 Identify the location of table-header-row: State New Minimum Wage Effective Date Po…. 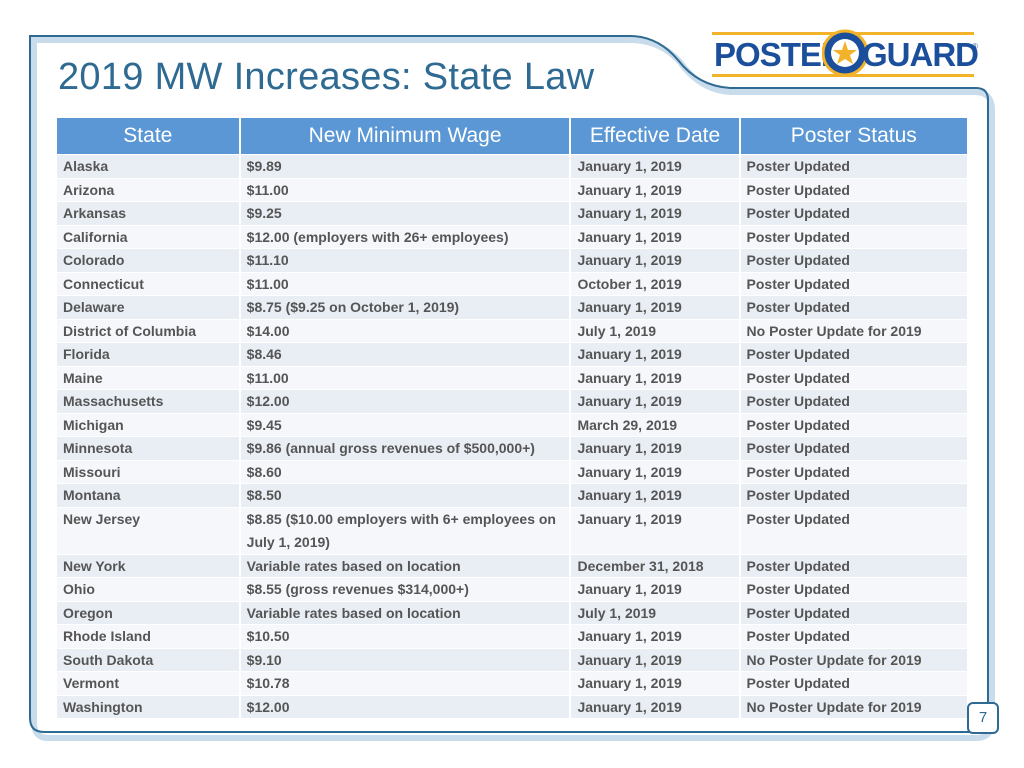
(512, 136).